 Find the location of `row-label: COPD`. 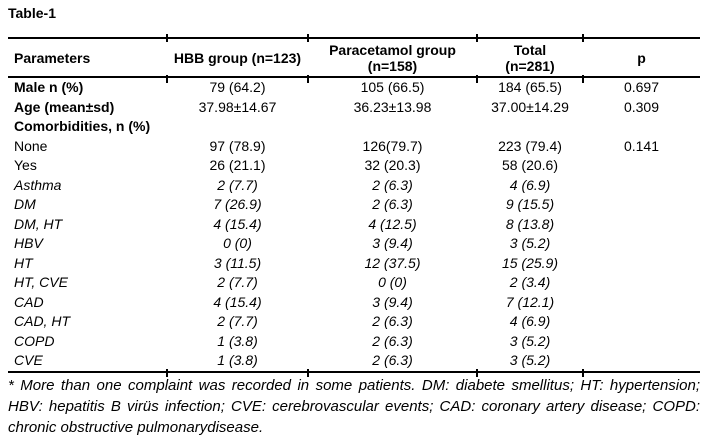

row-label: COPD is located at coordinates (34, 340).